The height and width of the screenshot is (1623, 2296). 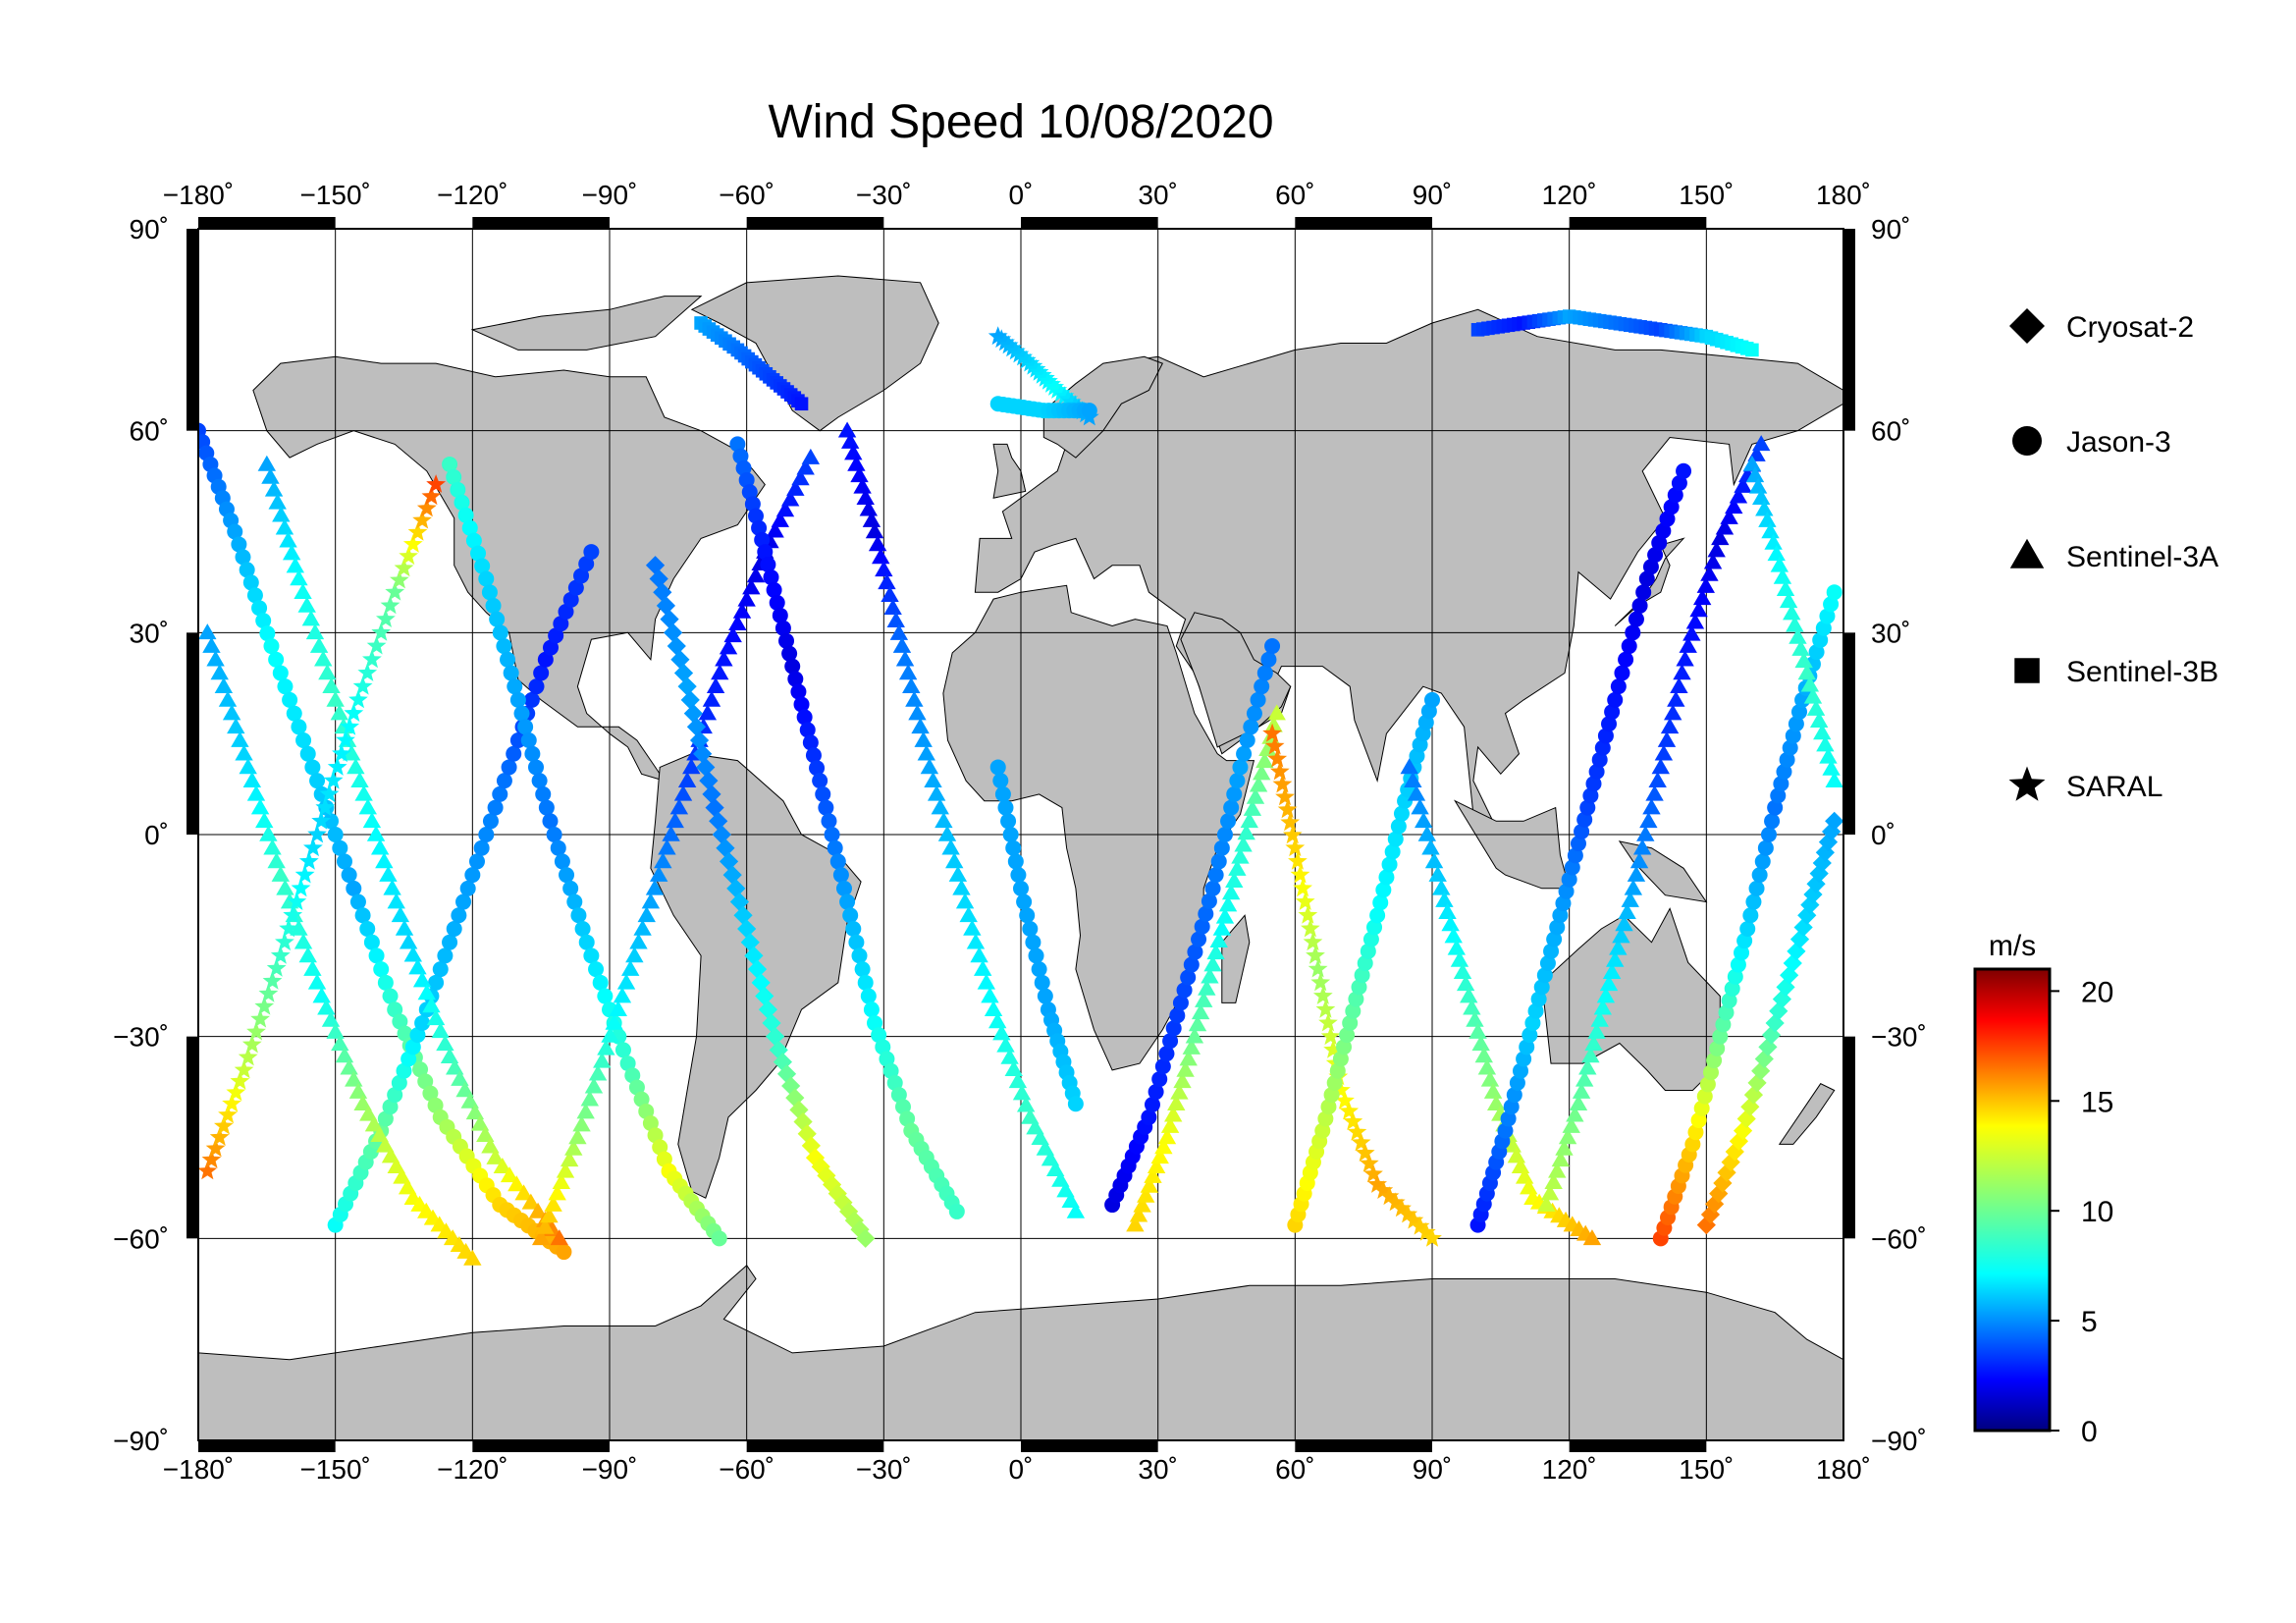 I want to click on lat-tick-label: −60˚, so click(x=141, y=1238).